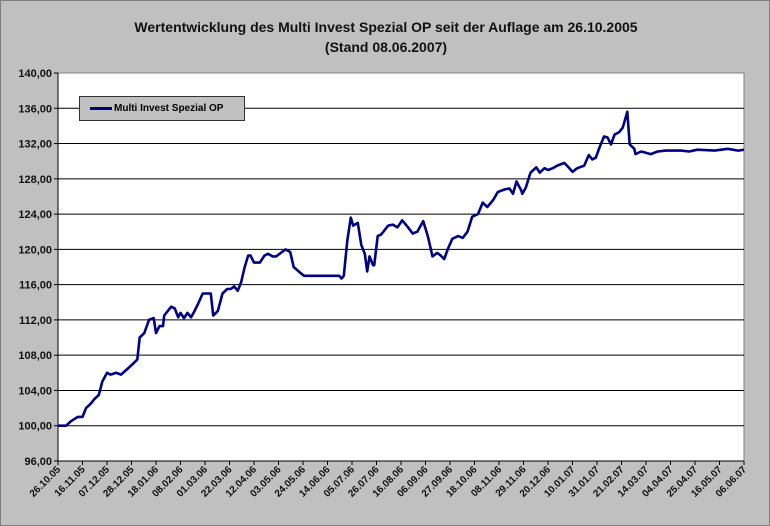 The image size is (770, 526). Describe the element at coordinates (101, 108) in the screenshot. I see `legend-swatch` at that location.